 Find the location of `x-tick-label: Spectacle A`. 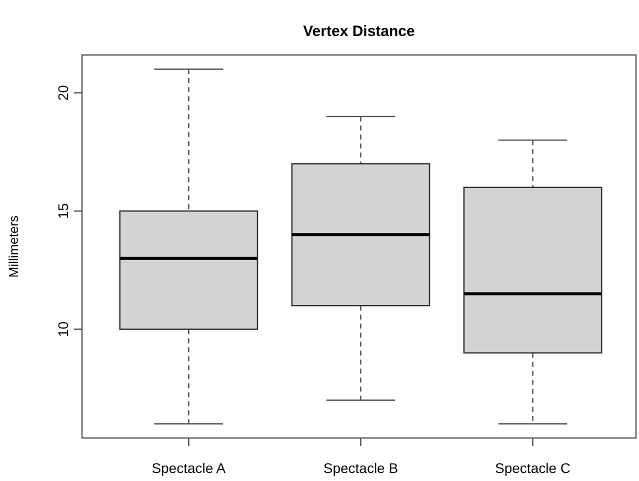

x-tick-label: Spectacle A is located at coordinates (189, 468).